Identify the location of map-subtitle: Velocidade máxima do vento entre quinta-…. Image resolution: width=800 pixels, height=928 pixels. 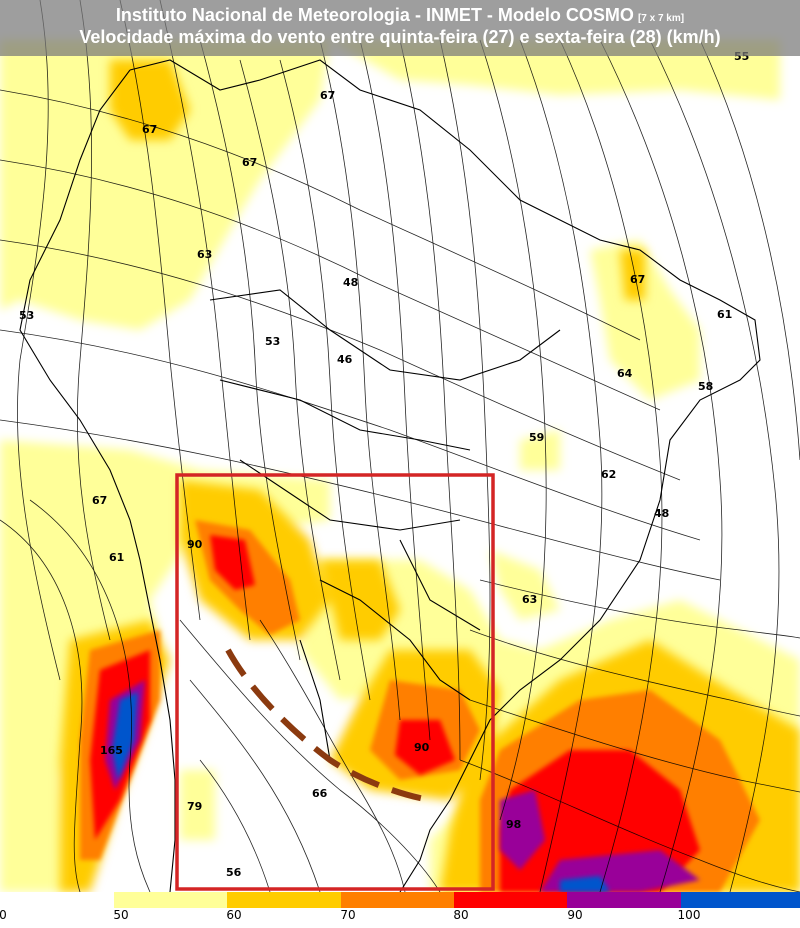
(400, 37).